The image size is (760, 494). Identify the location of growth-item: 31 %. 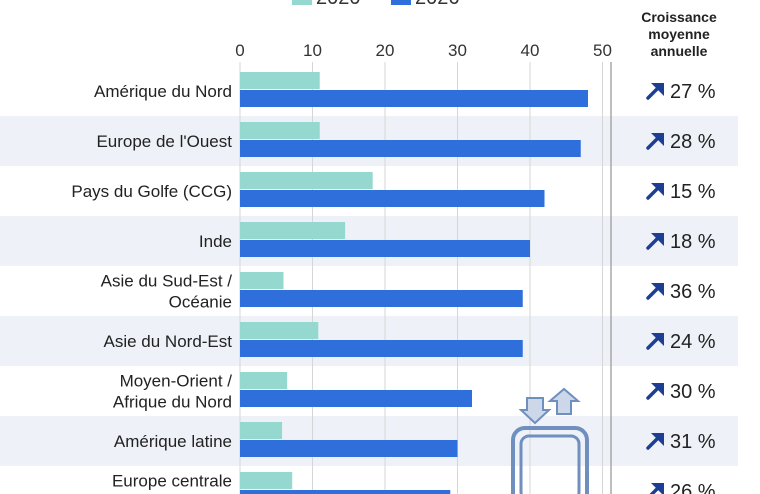
(681, 442).